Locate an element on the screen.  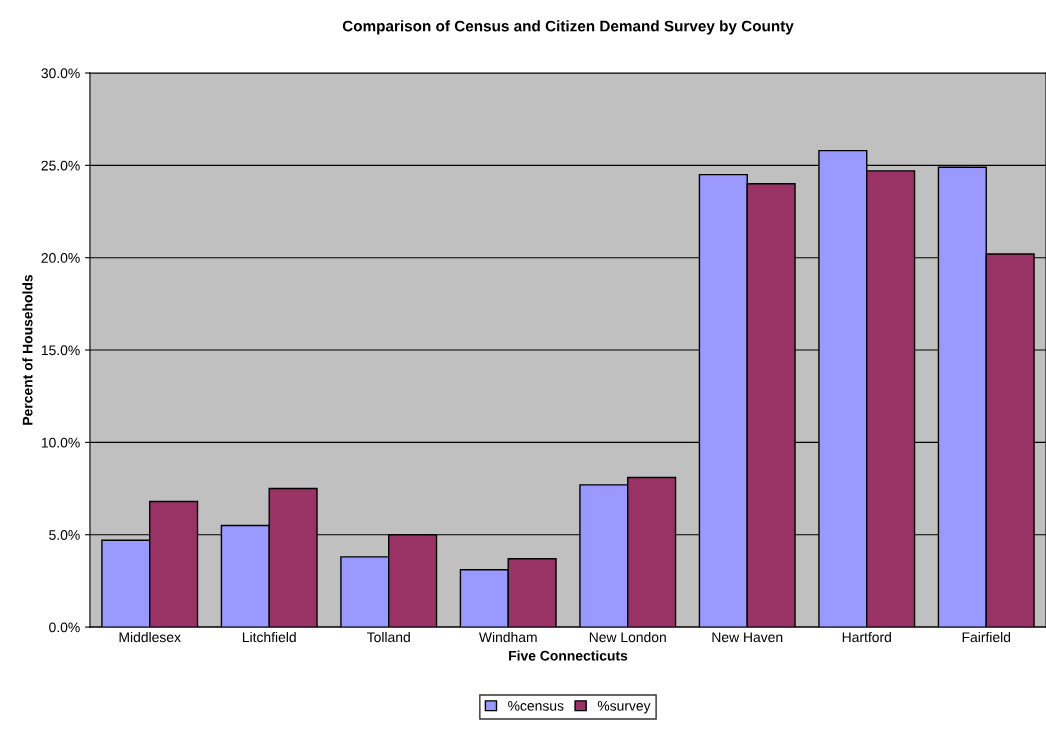
y-tick-label: 15.0% is located at coordinates (60, 350).